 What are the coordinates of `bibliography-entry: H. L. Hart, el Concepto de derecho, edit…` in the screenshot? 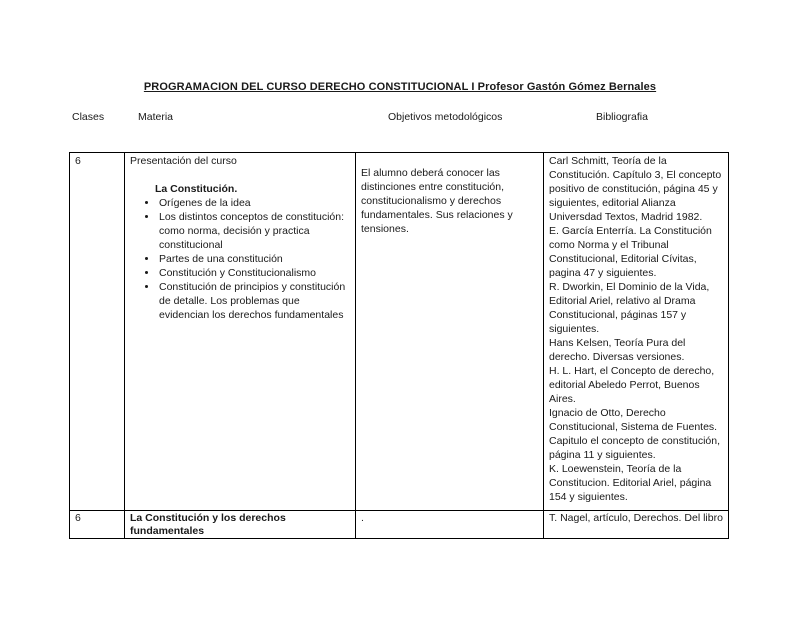 It's located at (632, 385).